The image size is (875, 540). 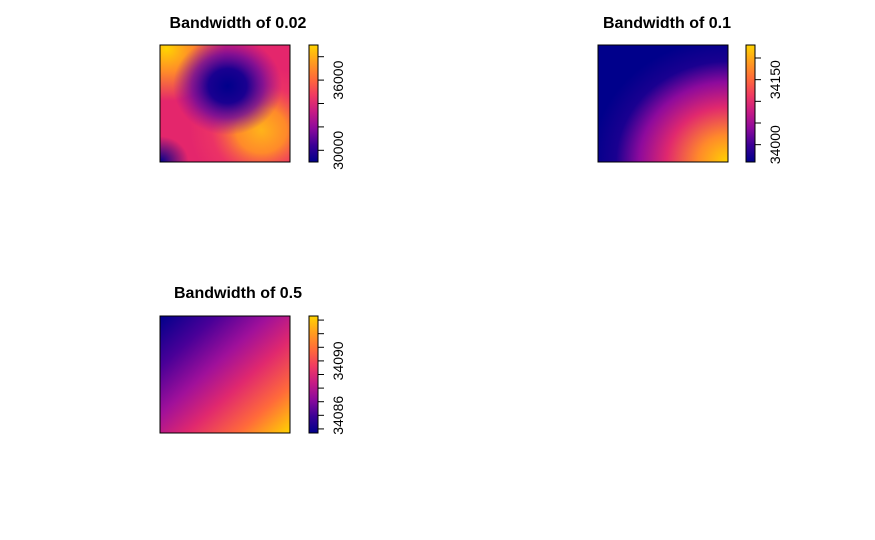 I want to click on panel-1-title: Bandwidth of 0.02, so click(x=238, y=23).